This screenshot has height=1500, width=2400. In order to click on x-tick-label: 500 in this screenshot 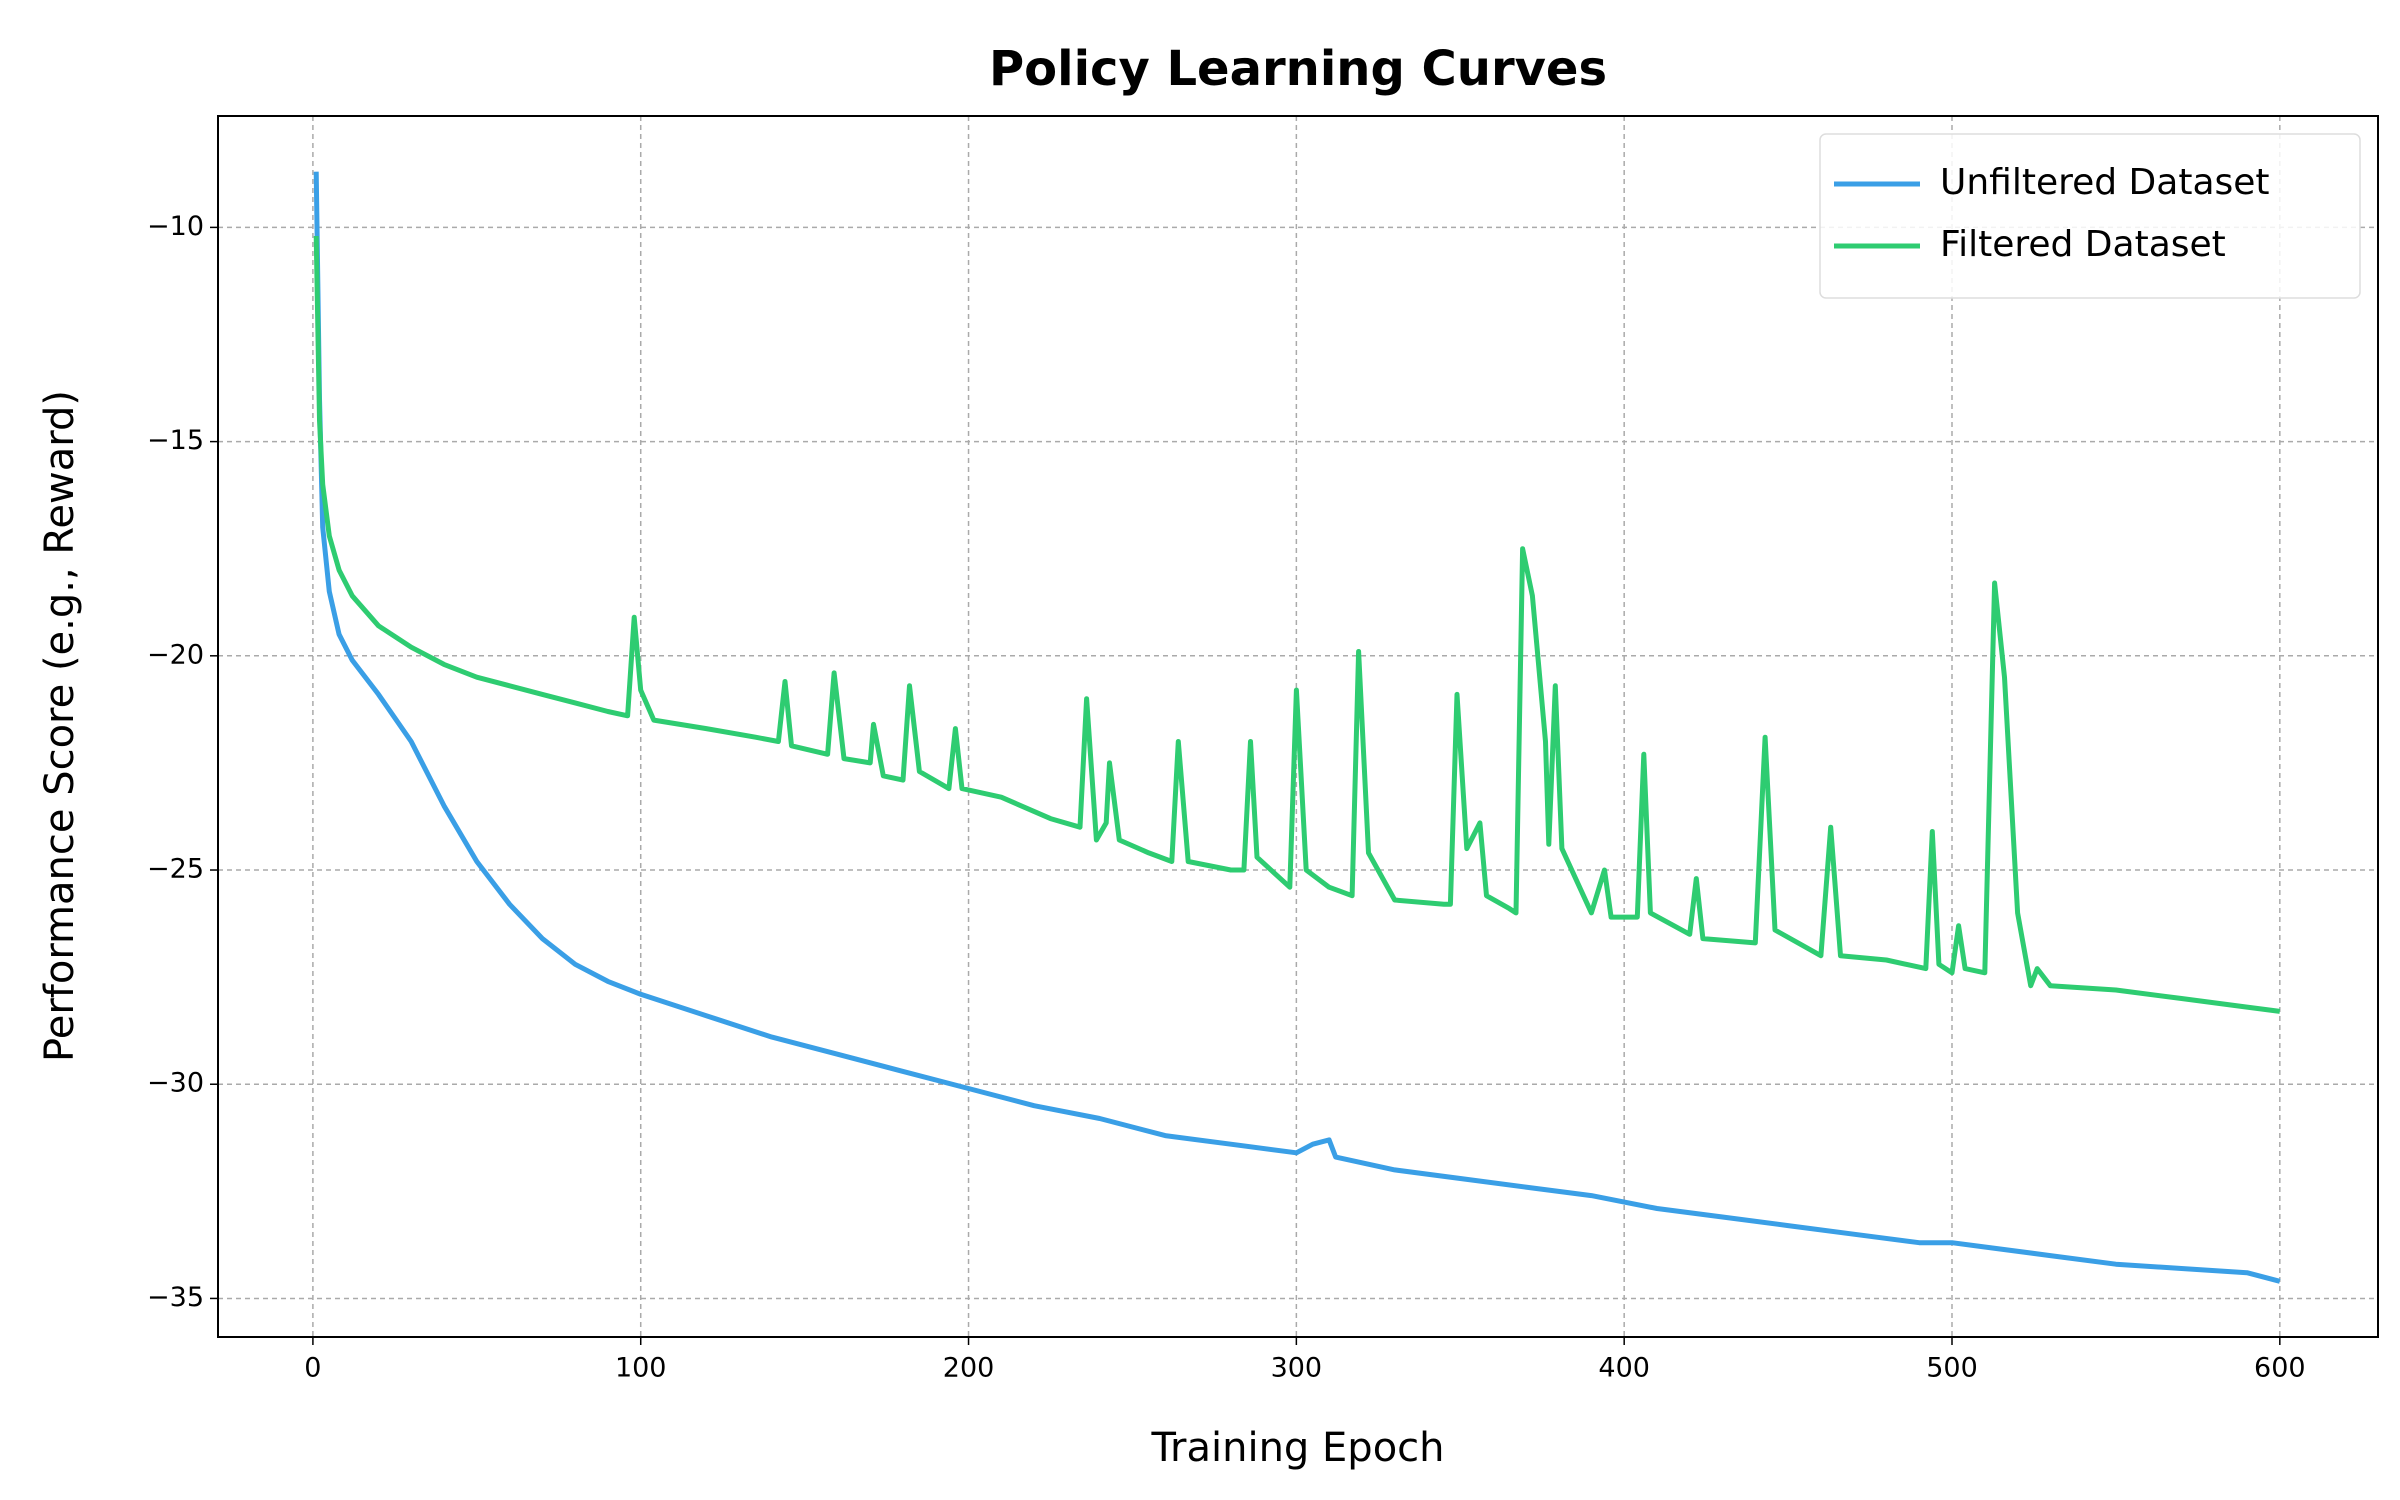, I will do `click(1952, 1368)`.